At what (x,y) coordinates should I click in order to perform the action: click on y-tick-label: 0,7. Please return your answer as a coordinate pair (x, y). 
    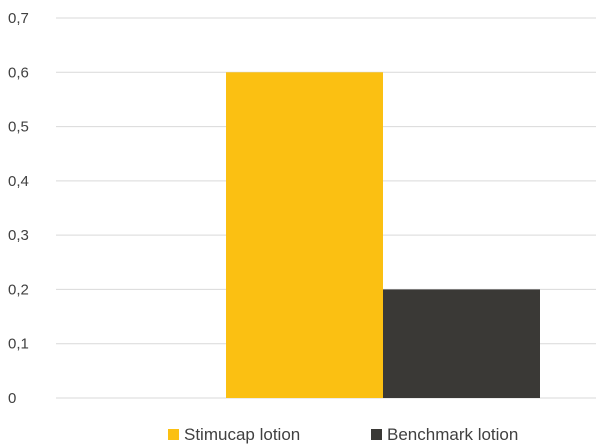
    Looking at the image, I should click on (18, 18).